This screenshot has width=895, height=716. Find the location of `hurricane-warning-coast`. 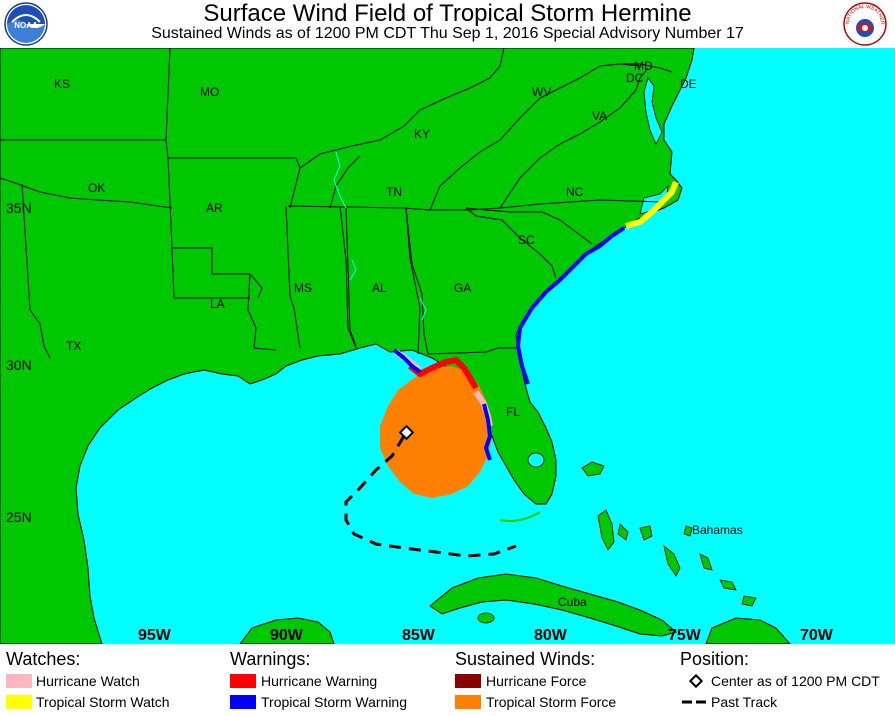

hurricane-warning-coast is located at coordinates (443, 373).